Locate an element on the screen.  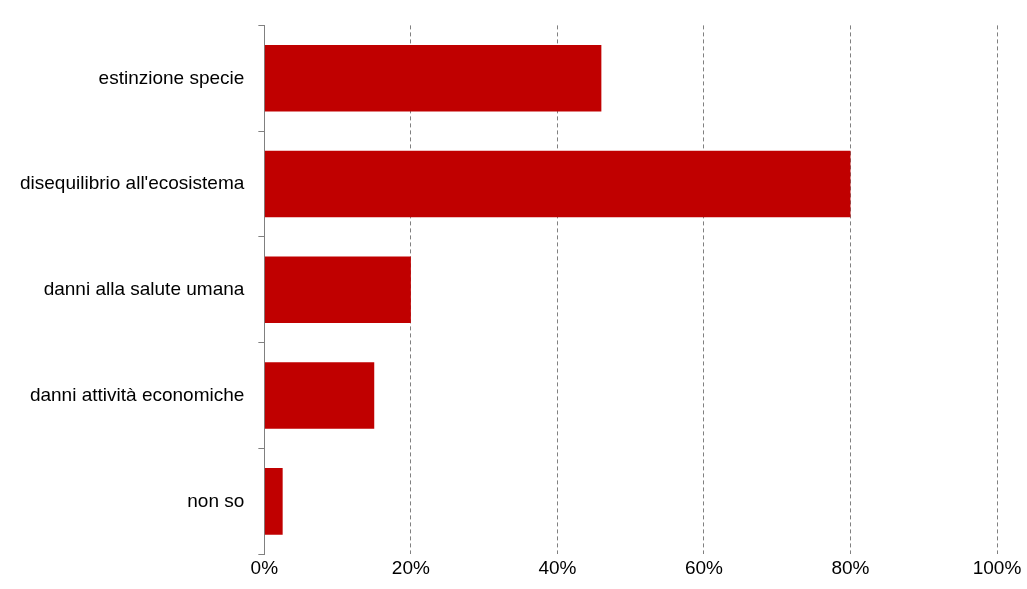
x-tick-label: 40% is located at coordinates (557, 567).